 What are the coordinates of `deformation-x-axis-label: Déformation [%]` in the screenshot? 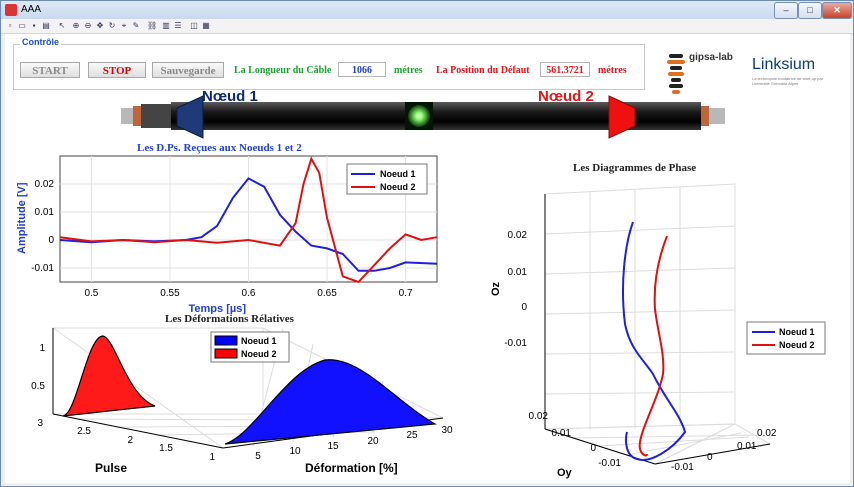 It's located at (351, 468).